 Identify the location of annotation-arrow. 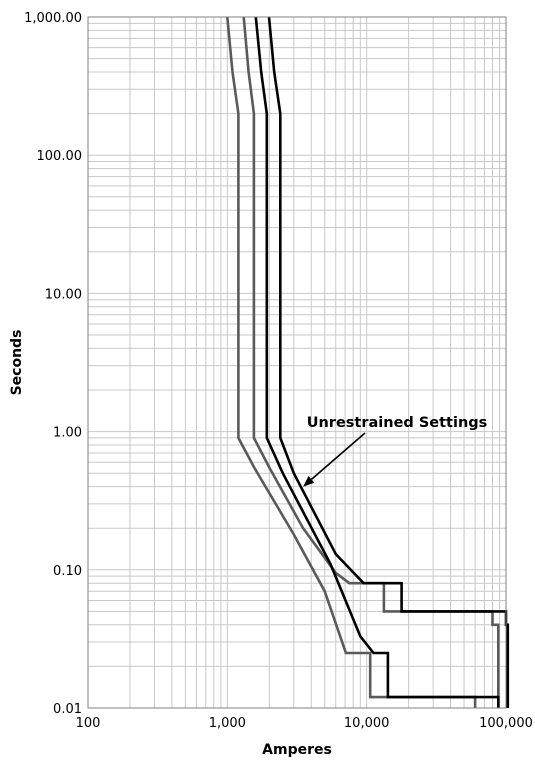
(338, 456).